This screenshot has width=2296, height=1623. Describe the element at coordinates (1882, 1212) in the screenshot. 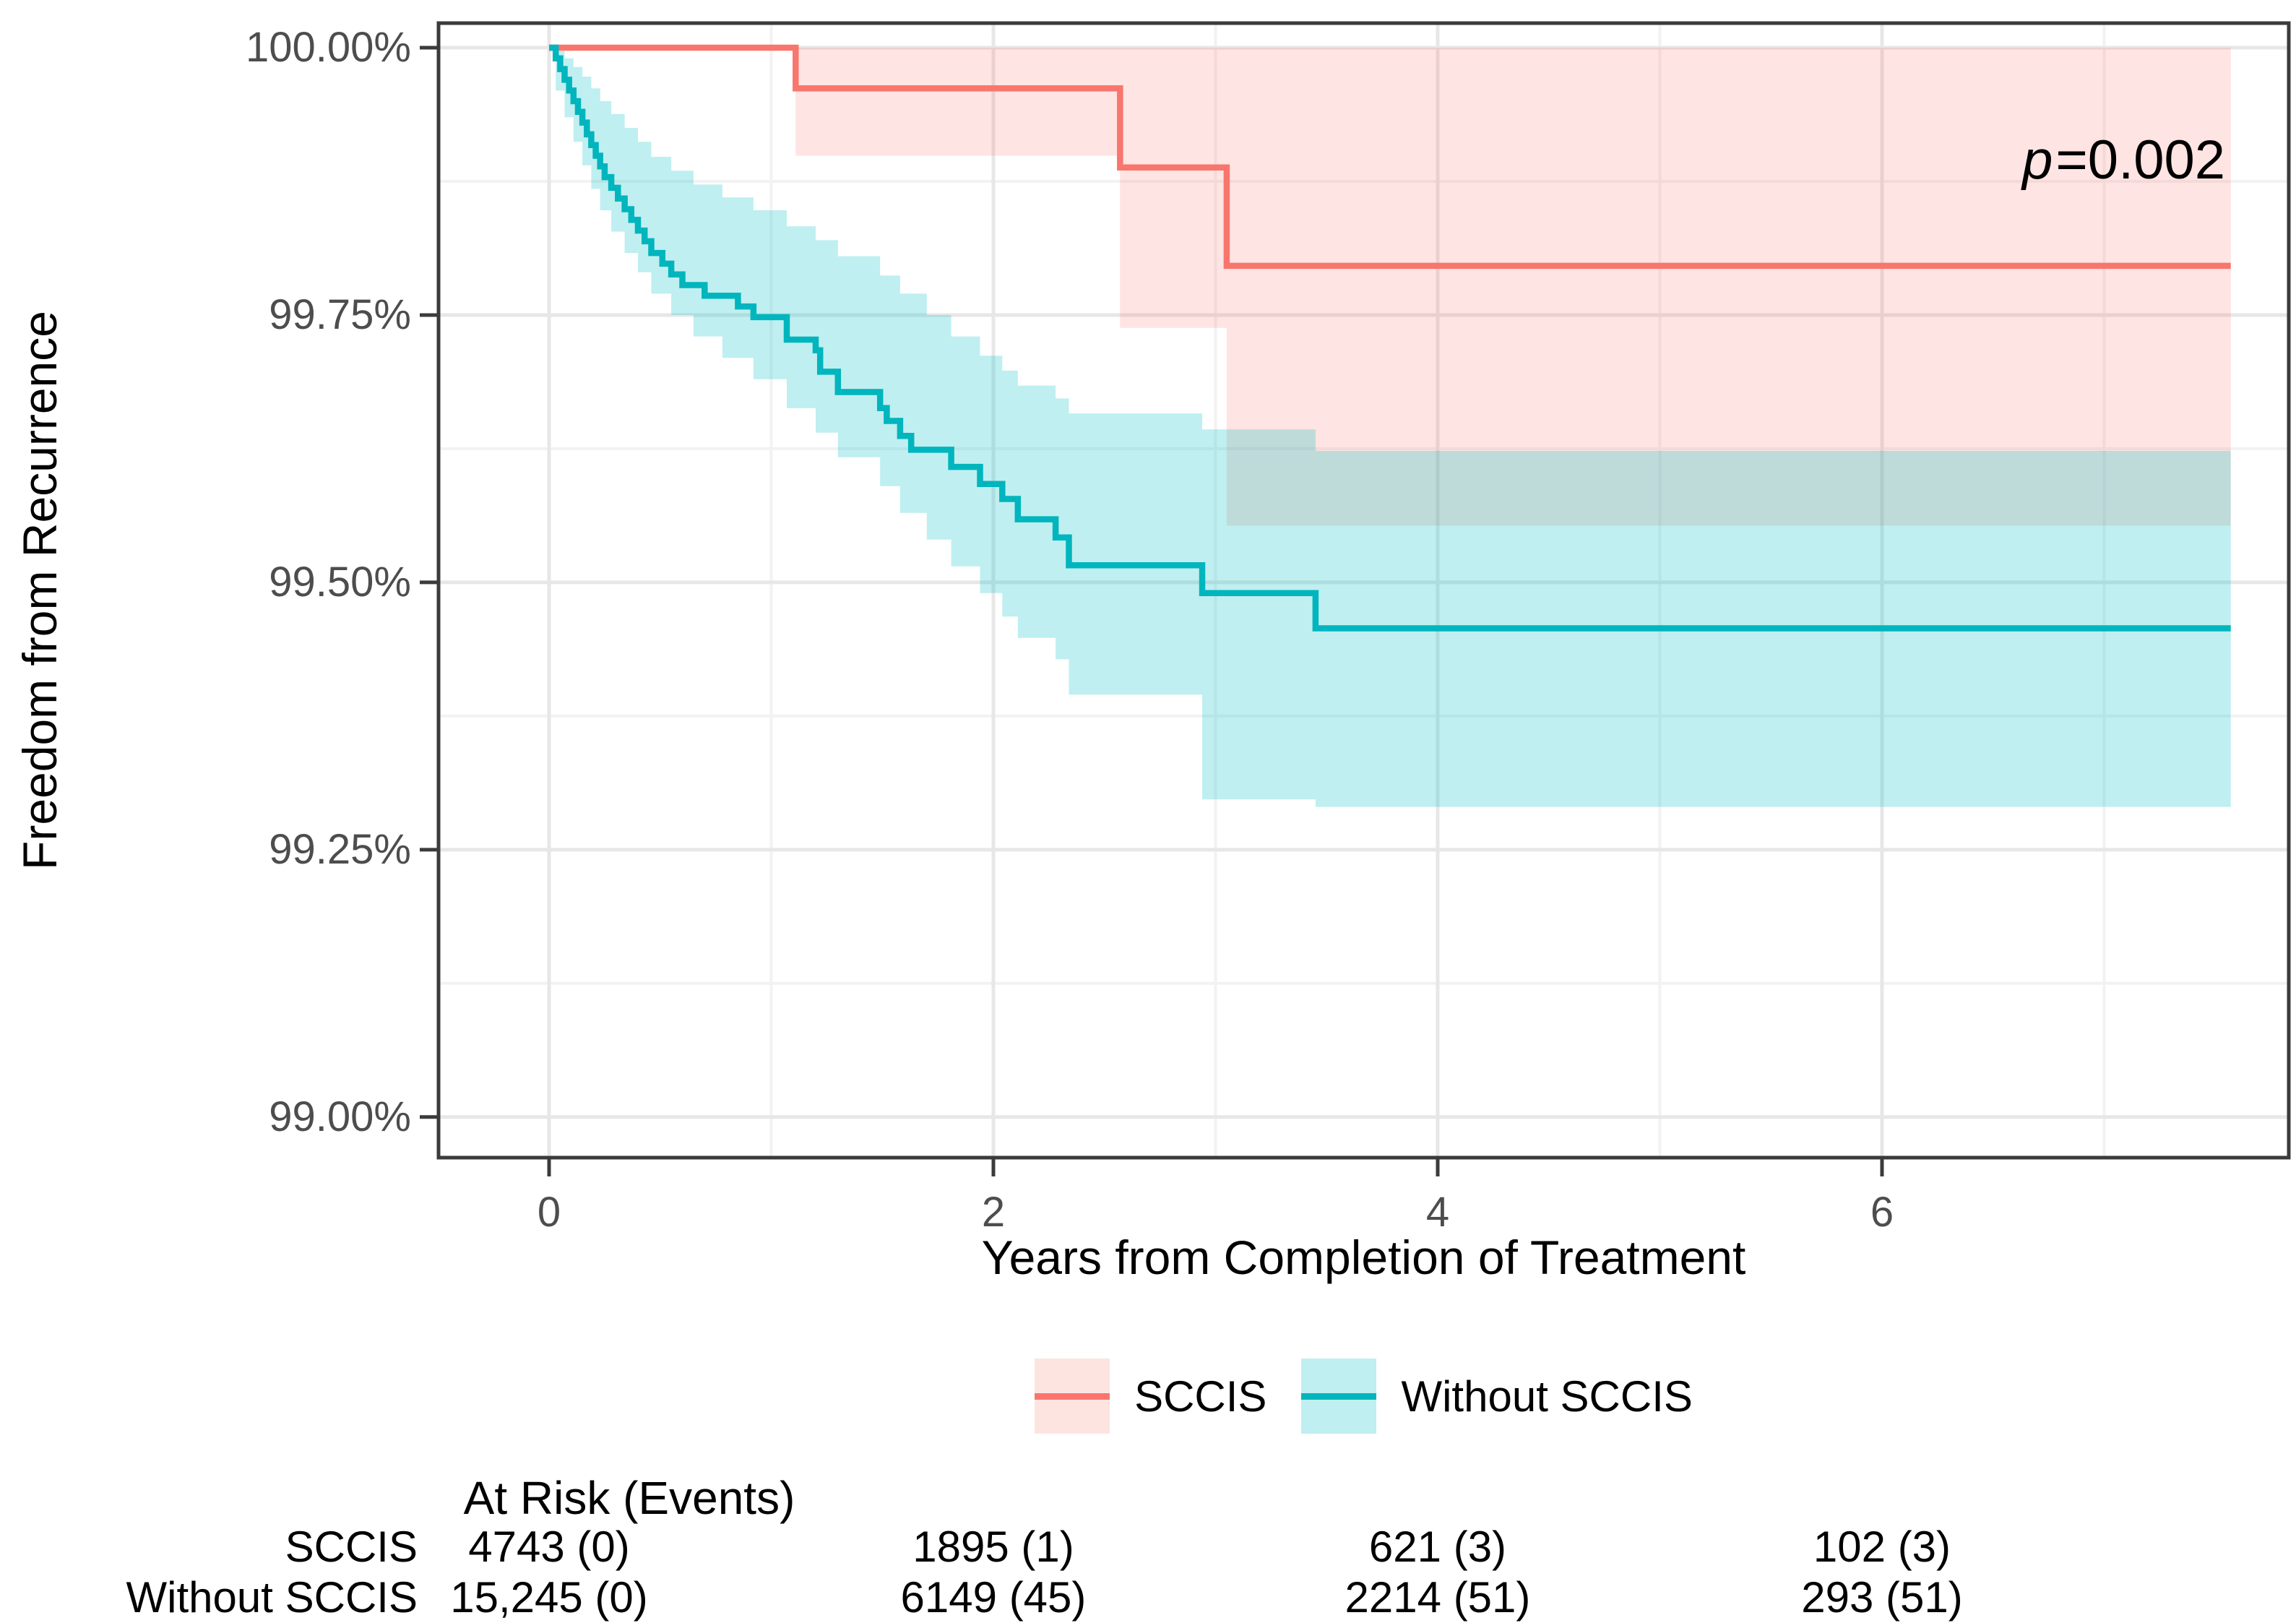

I see `x-tick-label: 6` at that location.